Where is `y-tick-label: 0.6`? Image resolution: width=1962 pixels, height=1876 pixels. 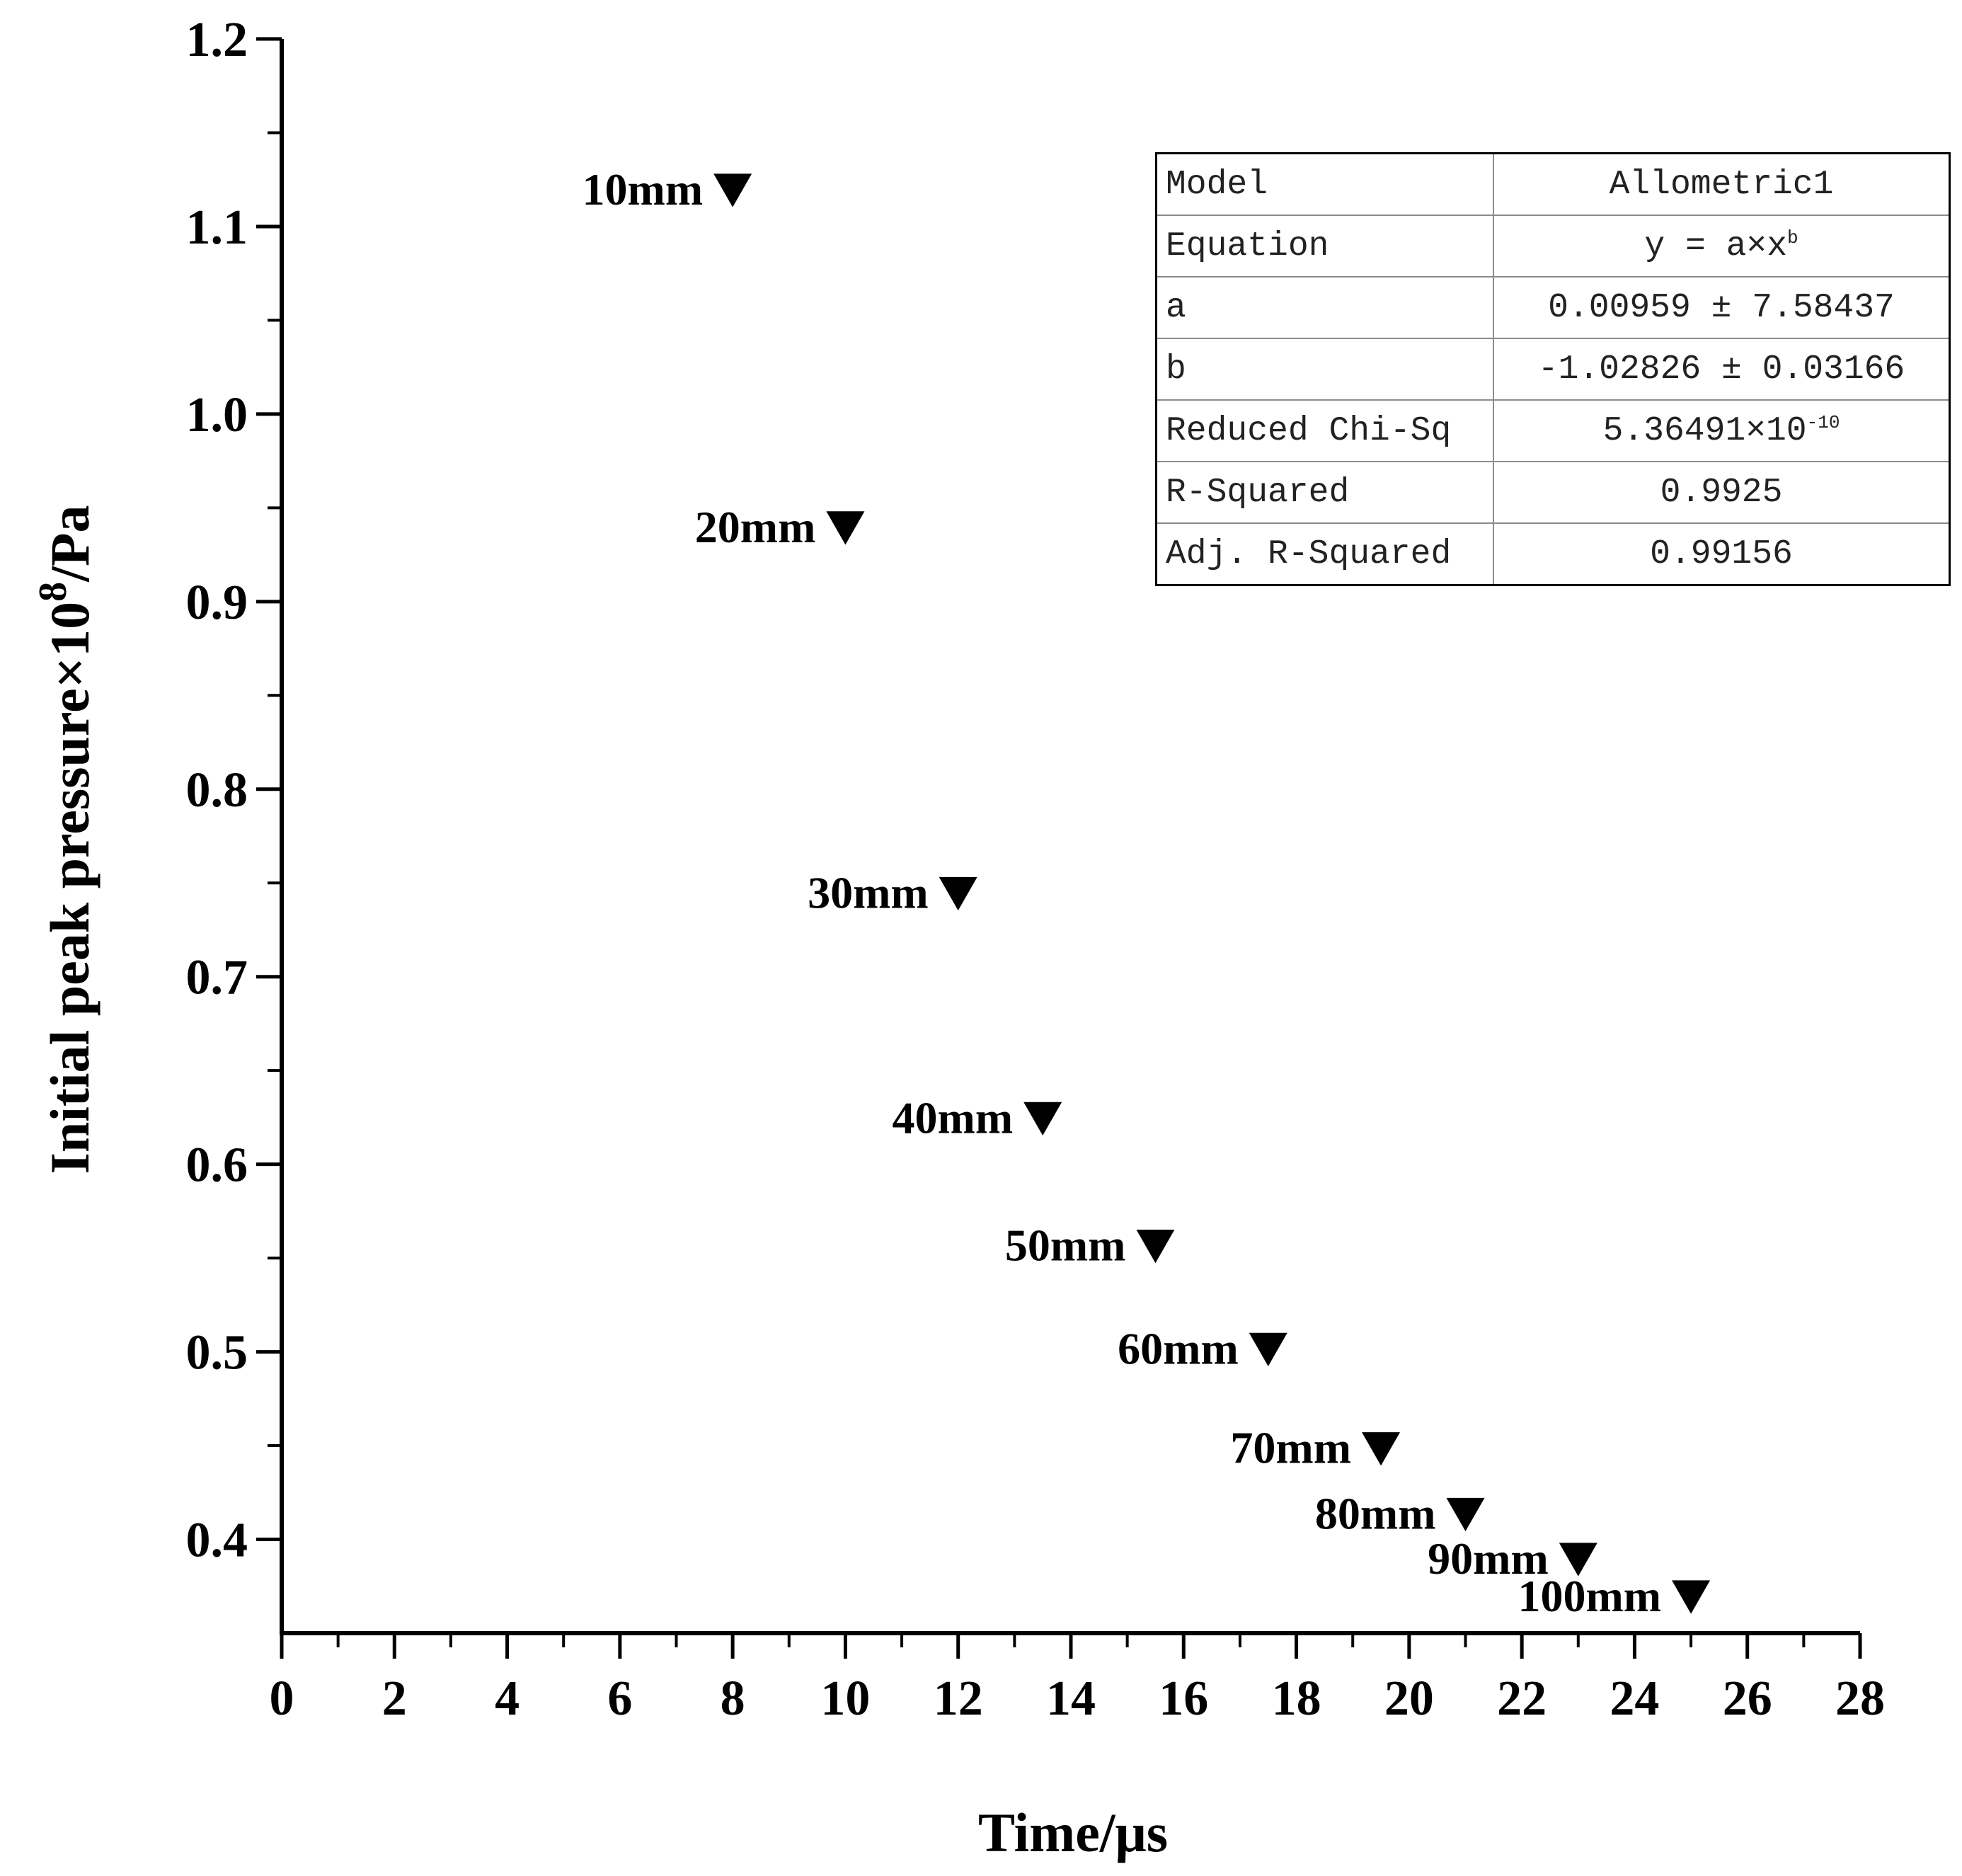
y-tick-label: 0.6 is located at coordinates (217, 1165).